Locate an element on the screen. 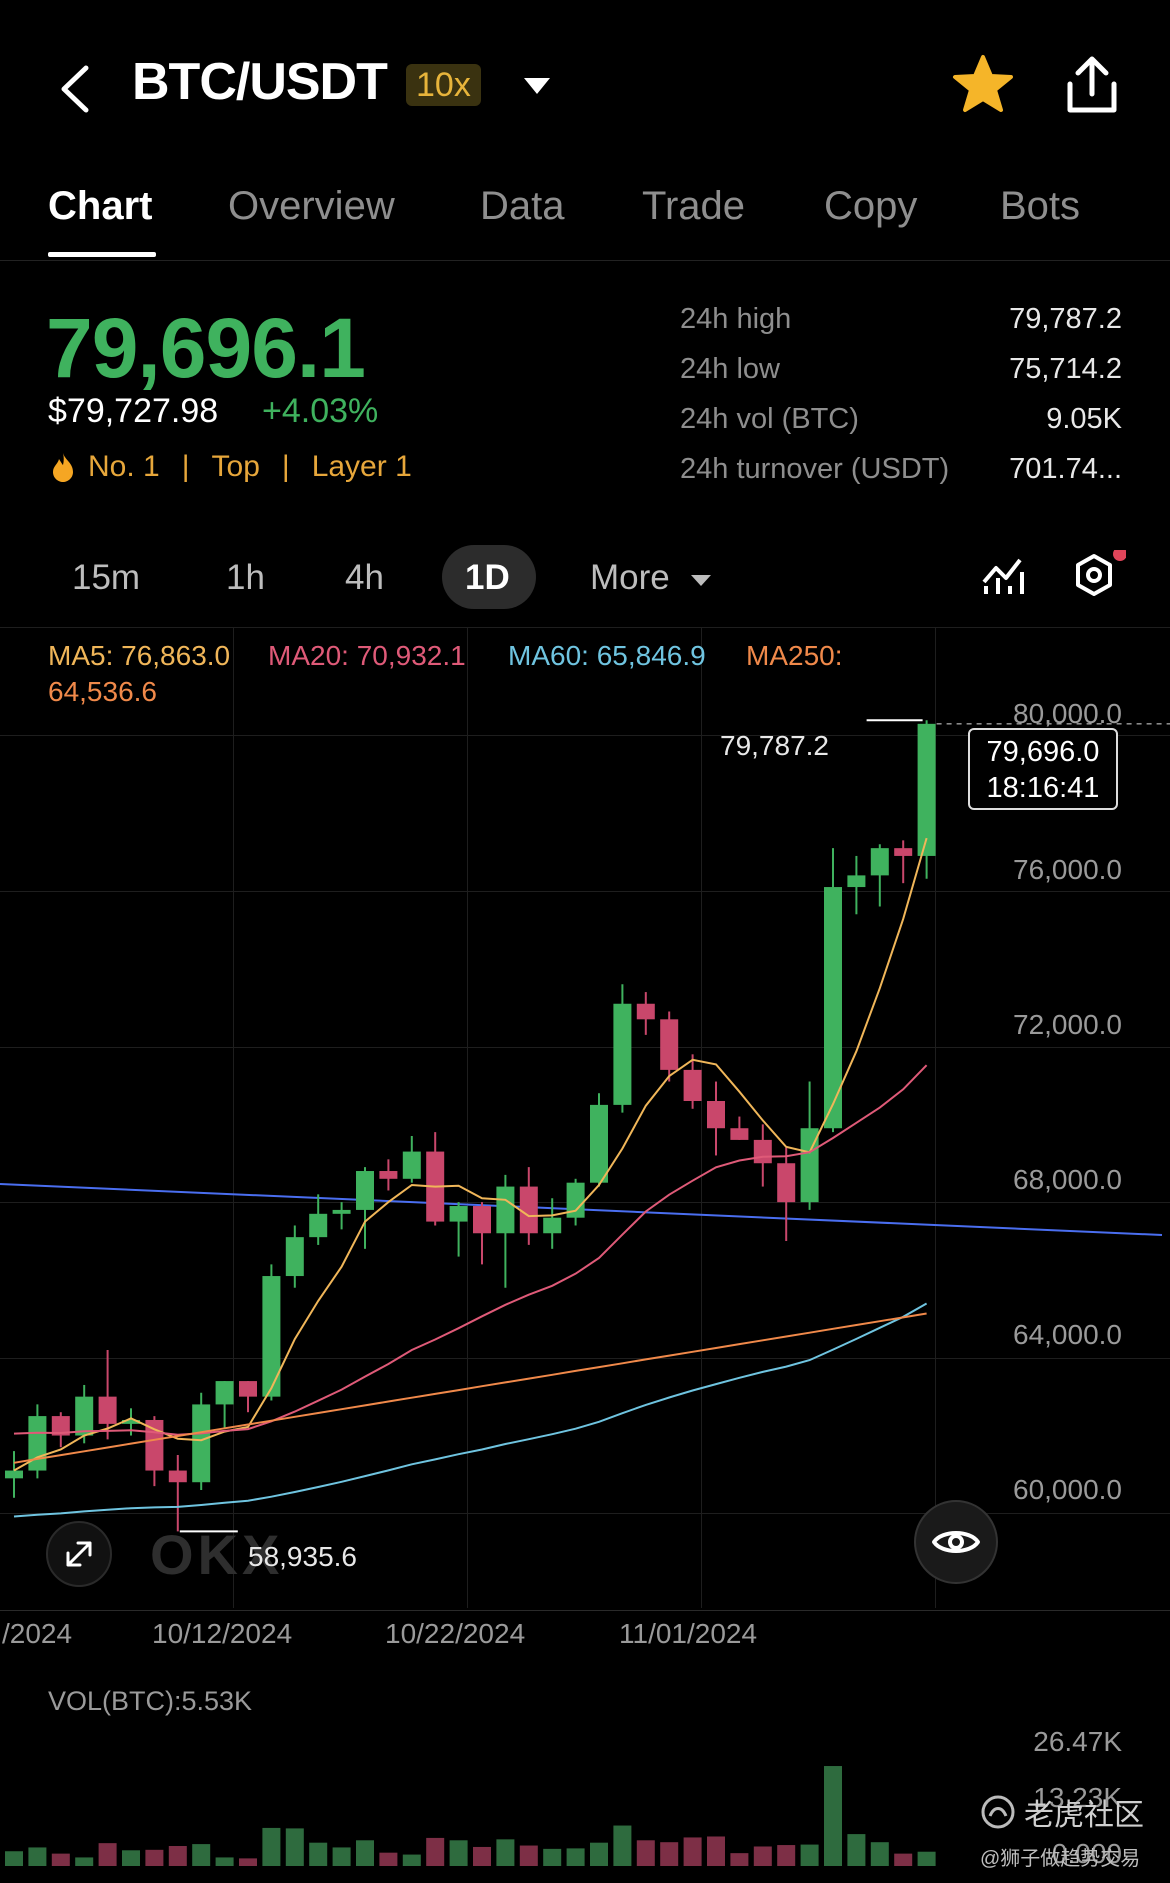 This screenshot has width=1170, height=1883. stat-label: 24h turnover (USDT) is located at coordinates (815, 469).